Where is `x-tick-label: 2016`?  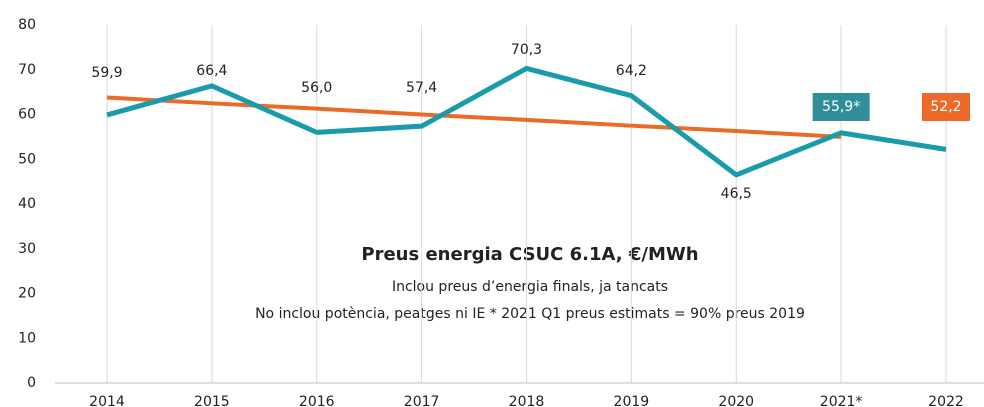 x-tick-label: 2016 is located at coordinates (317, 400).